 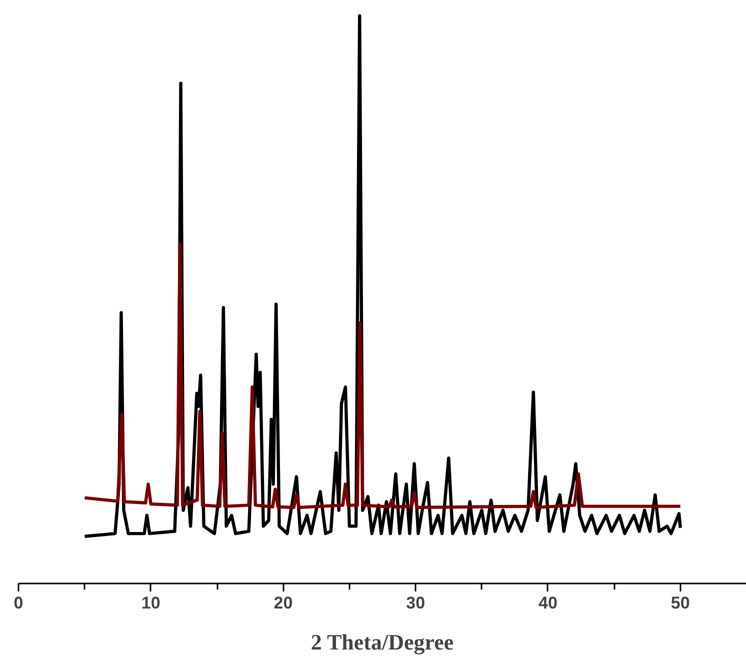 What do you see at coordinates (416, 603) in the screenshot?
I see `x-tick-label: 30` at bounding box center [416, 603].